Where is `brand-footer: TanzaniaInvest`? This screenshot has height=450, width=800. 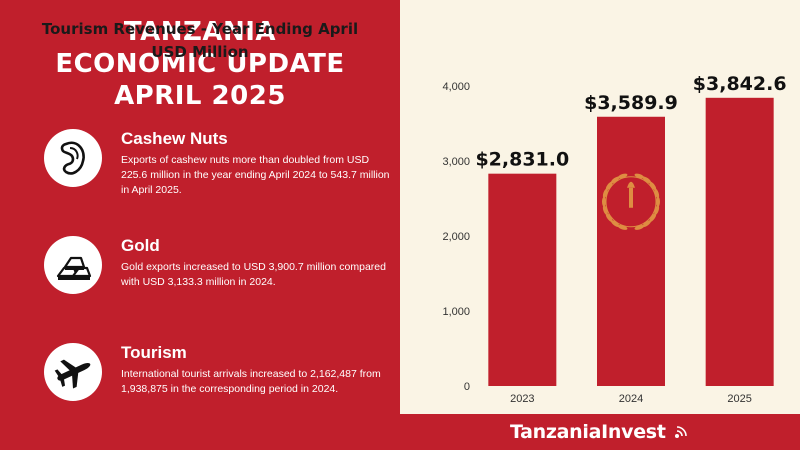
brand-footer: TanzaniaInvest is located at coordinates (600, 432).